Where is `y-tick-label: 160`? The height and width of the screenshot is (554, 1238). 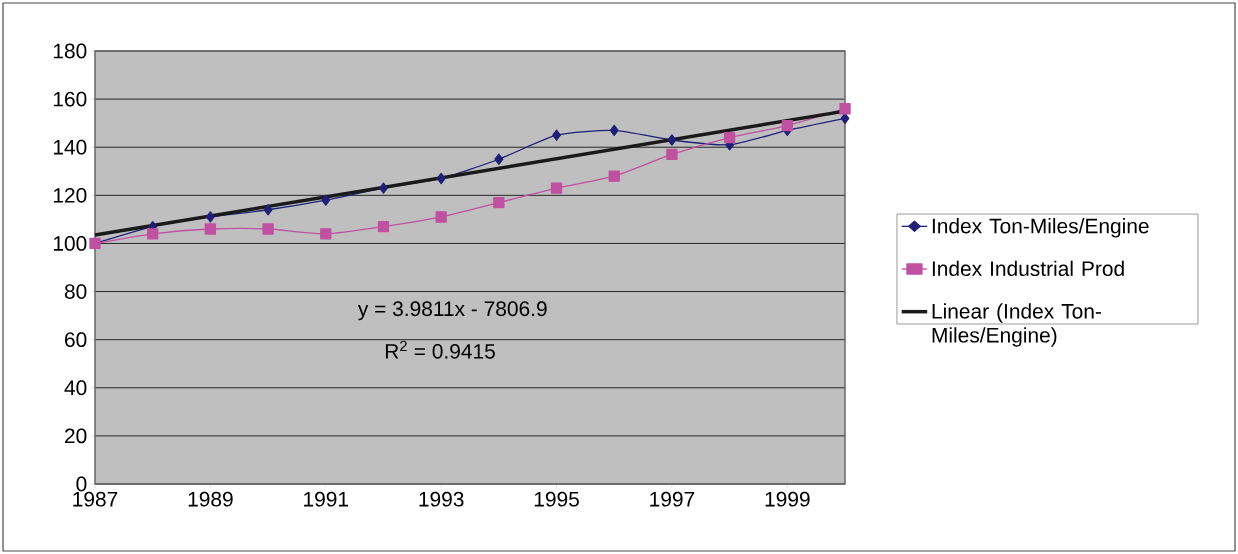
y-tick-label: 160 is located at coordinates (70, 99).